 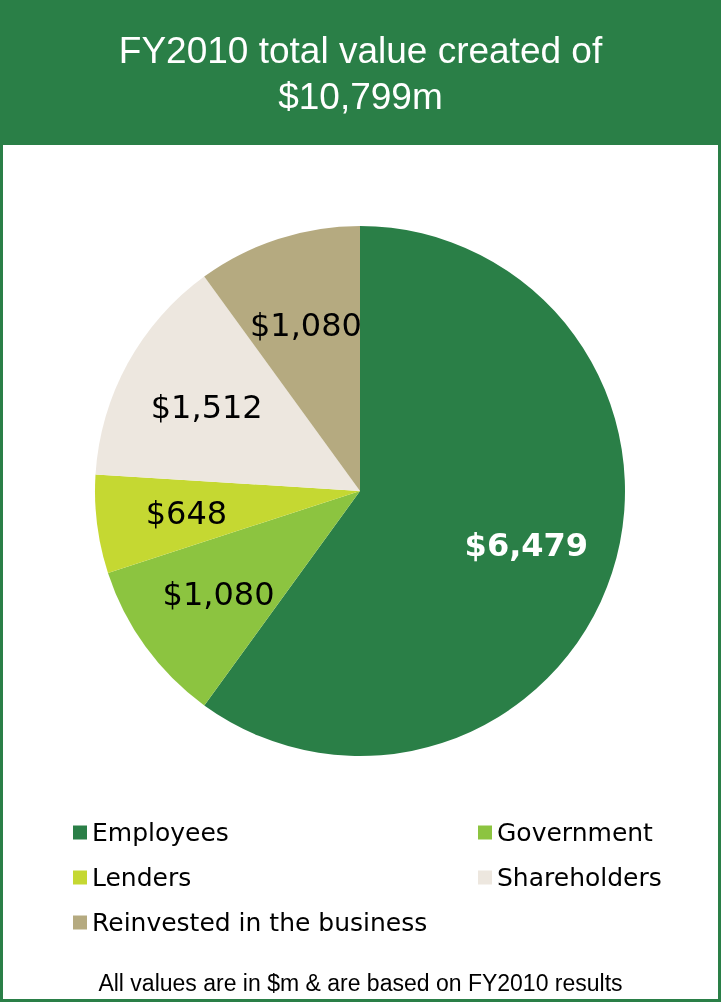 What do you see at coordinates (206, 406) in the screenshot?
I see `data-label: $1,512` at bounding box center [206, 406].